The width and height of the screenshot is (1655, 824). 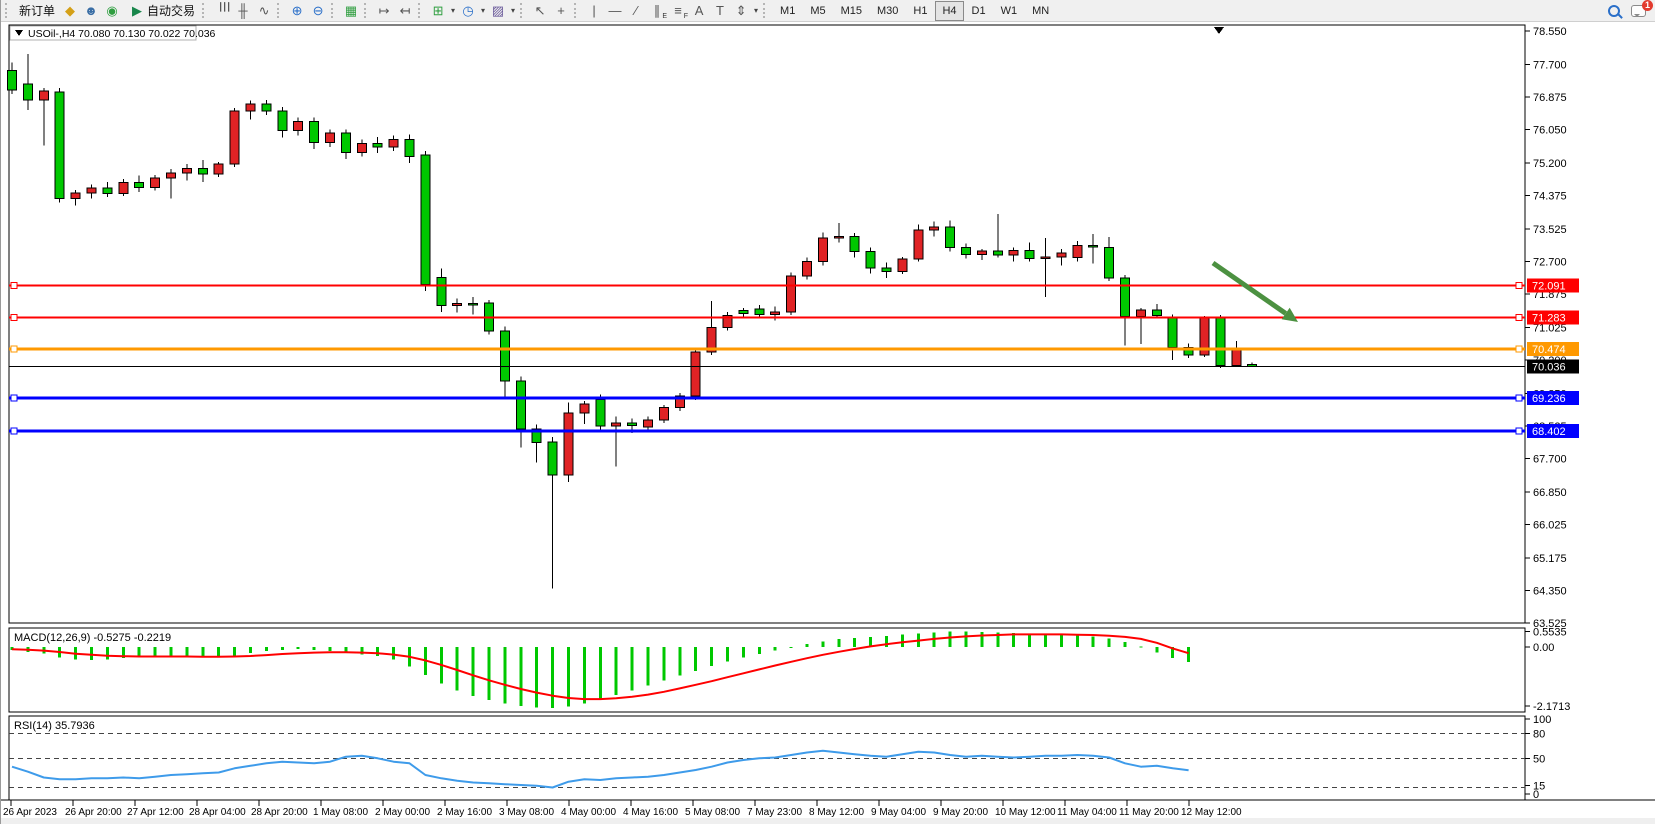 What do you see at coordinates (1550, 591) in the screenshot?
I see `svg-text: 64.350` at bounding box center [1550, 591].